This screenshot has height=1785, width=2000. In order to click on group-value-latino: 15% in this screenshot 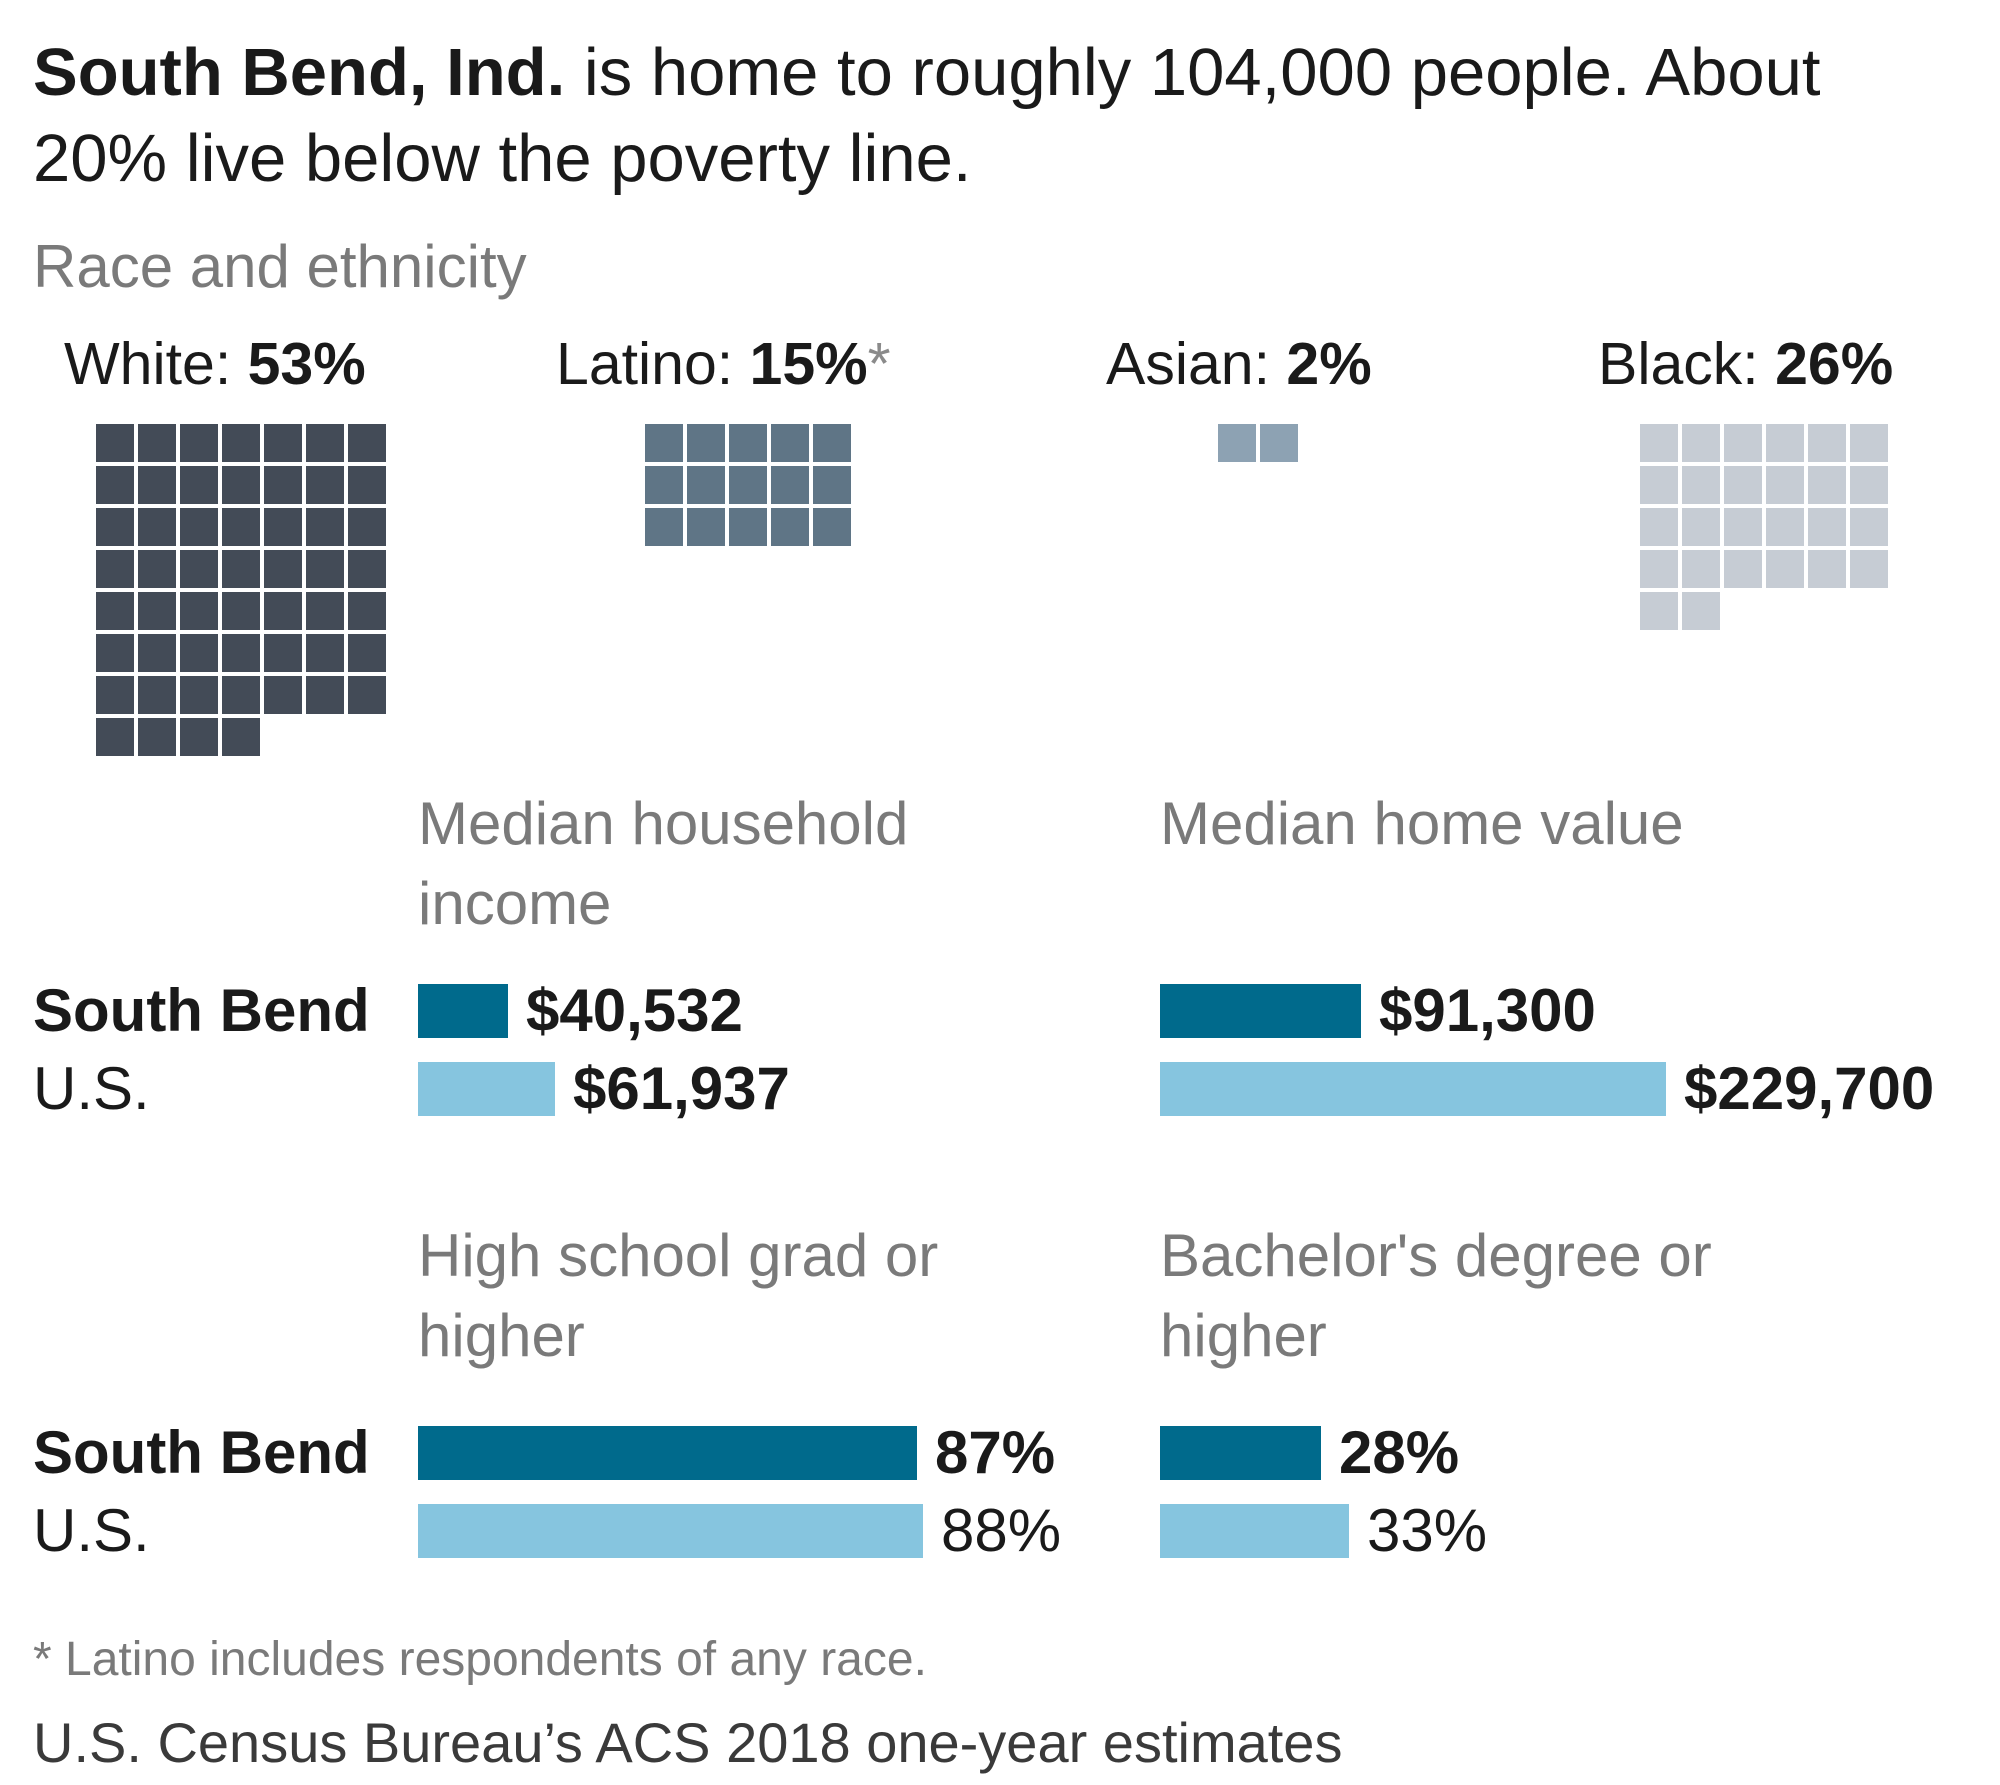, I will do `click(808, 364)`.